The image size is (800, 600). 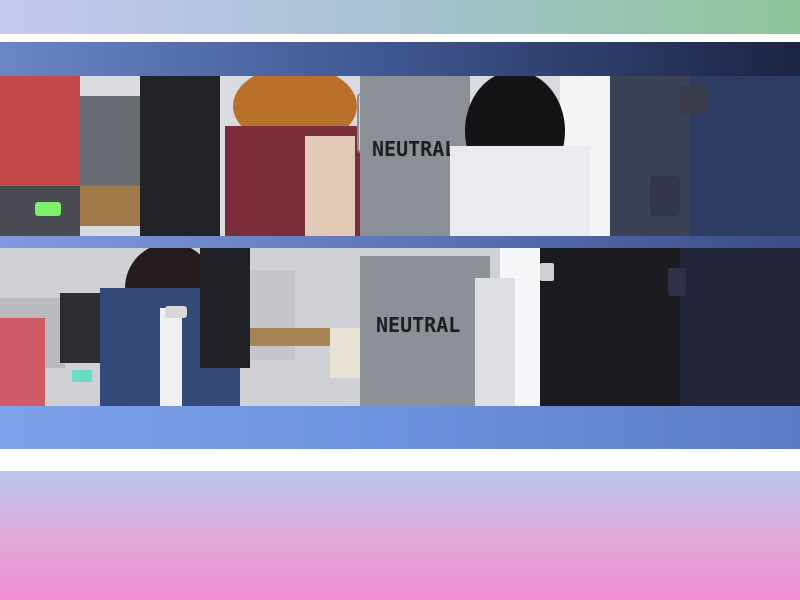 I want to click on top-gradient-strip, so click(x=400, y=17).